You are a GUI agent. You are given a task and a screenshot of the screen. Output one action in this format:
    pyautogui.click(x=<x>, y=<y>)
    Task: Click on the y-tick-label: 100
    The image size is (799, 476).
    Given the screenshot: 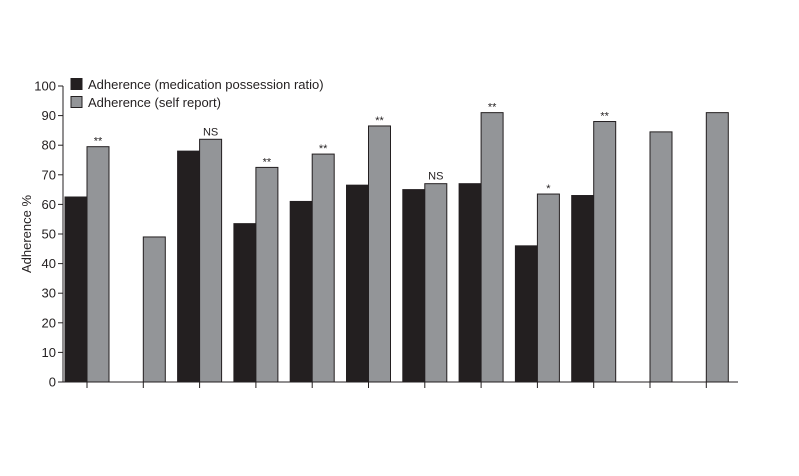 What is the action you would take?
    pyautogui.click(x=45, y=86)
    